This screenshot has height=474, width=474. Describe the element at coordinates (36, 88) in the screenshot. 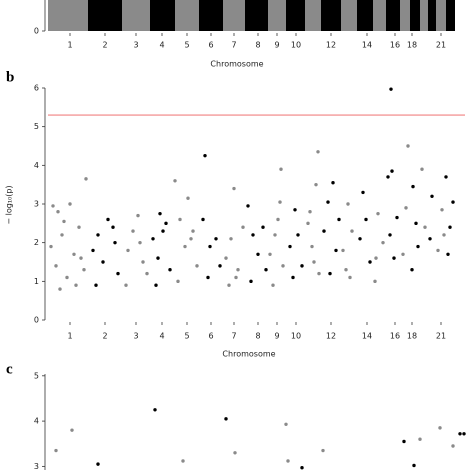

I see `y-tick-label: 6` at that location.